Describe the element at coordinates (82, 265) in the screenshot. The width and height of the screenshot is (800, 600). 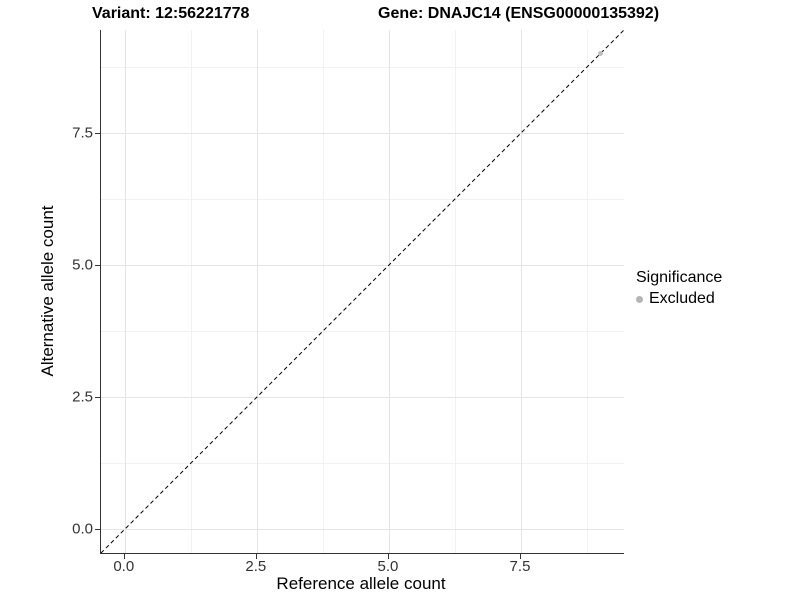
I see `y-tick-label: 5.0` at that location.